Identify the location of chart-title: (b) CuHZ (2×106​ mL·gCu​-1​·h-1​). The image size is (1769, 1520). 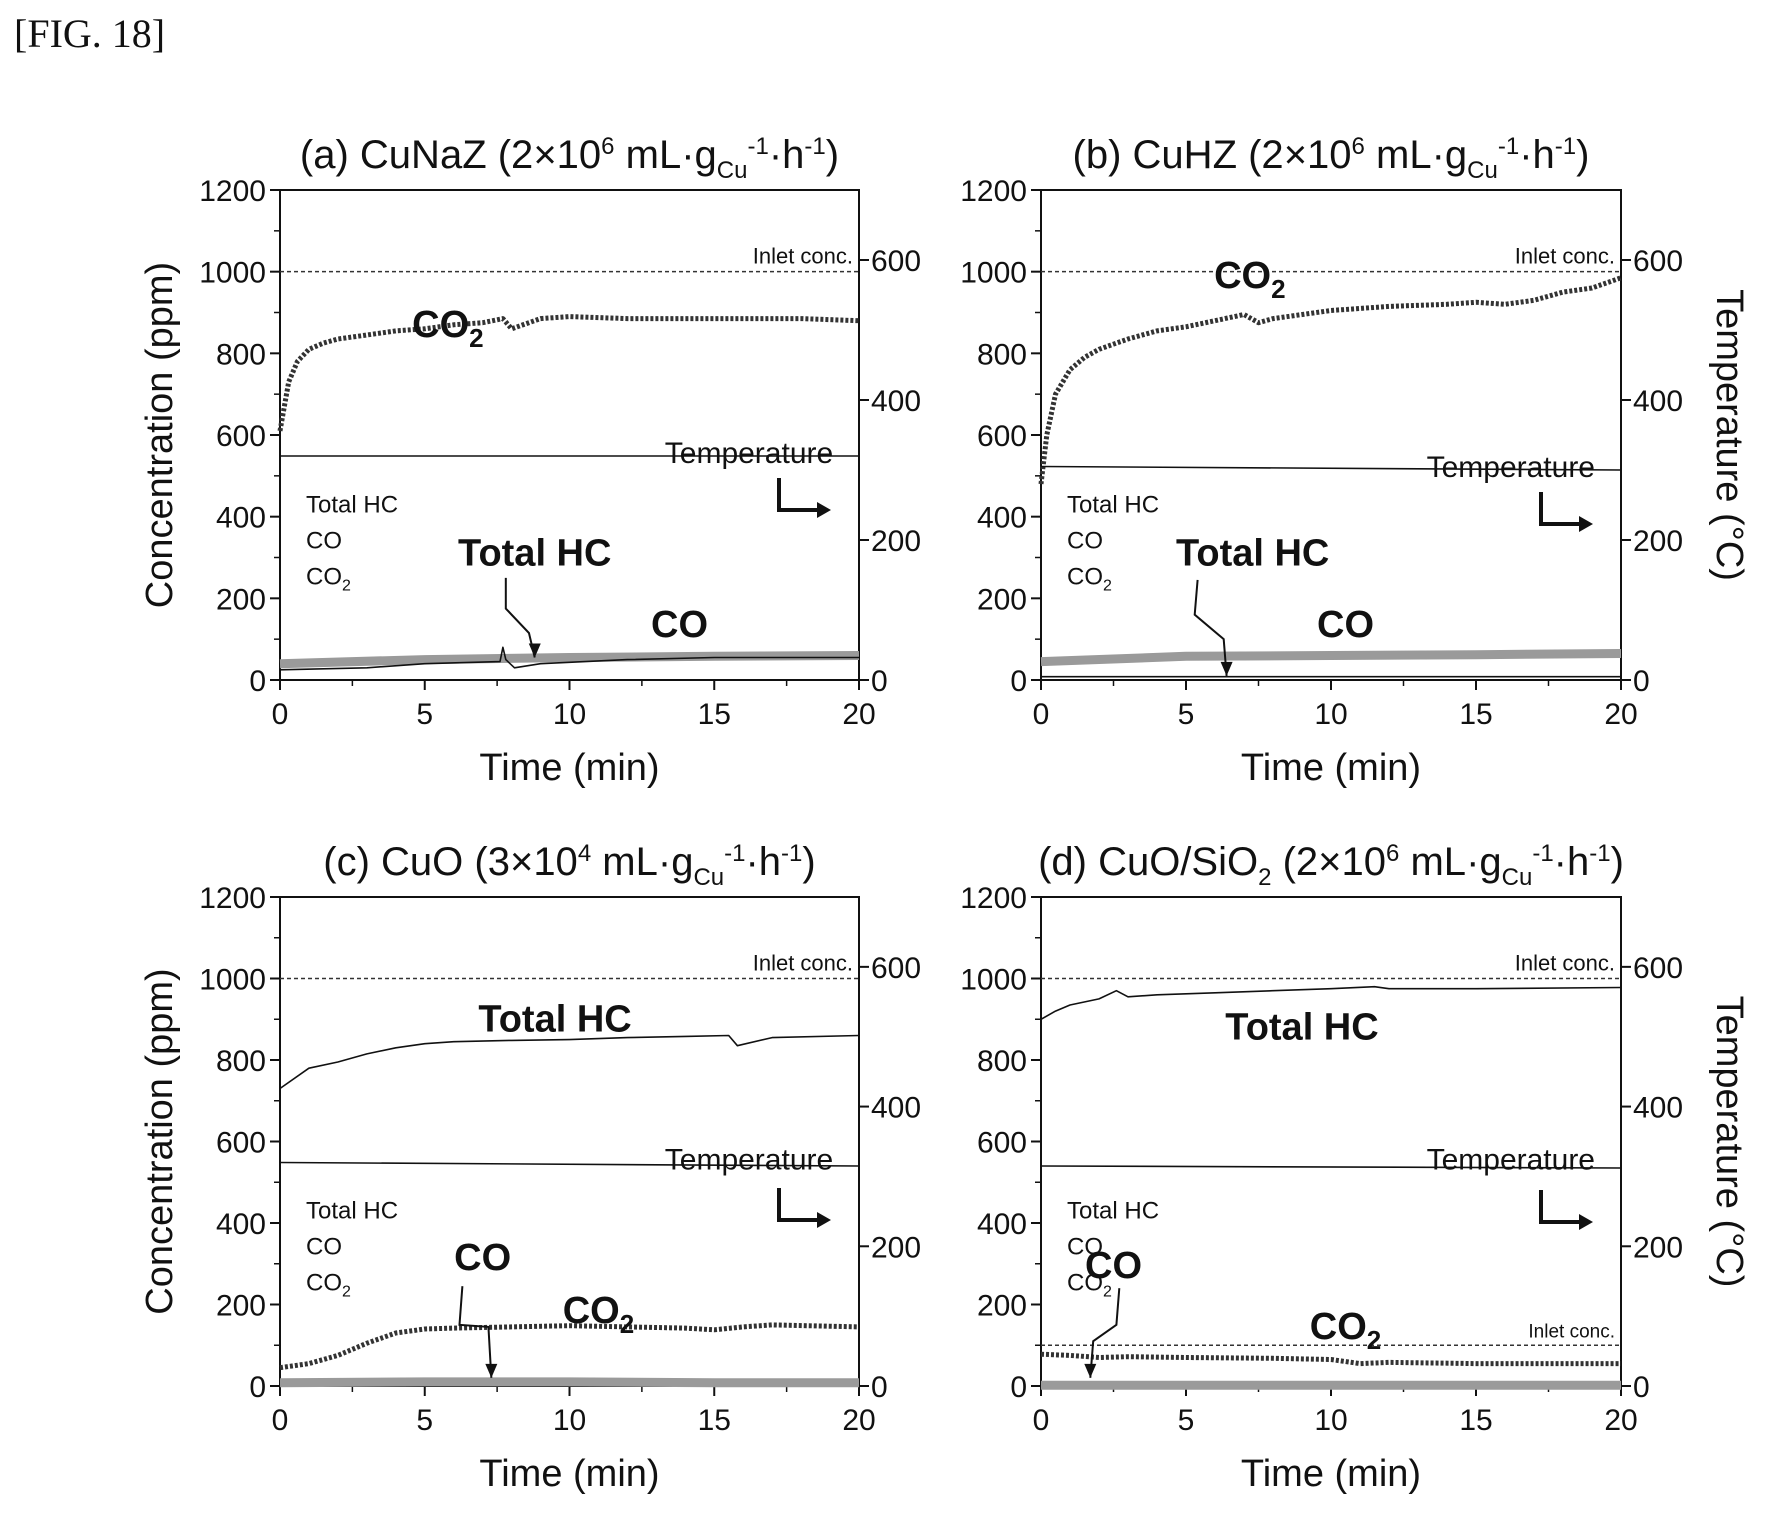
(1331, 158).